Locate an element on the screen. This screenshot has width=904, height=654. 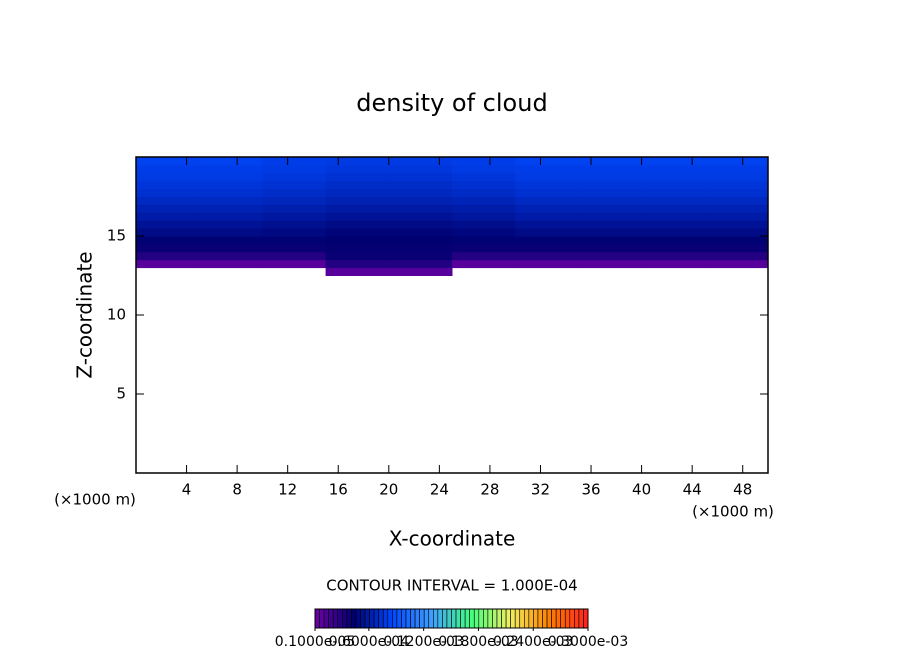
x-tick-label: 48 is located at coordinates (742, 490).